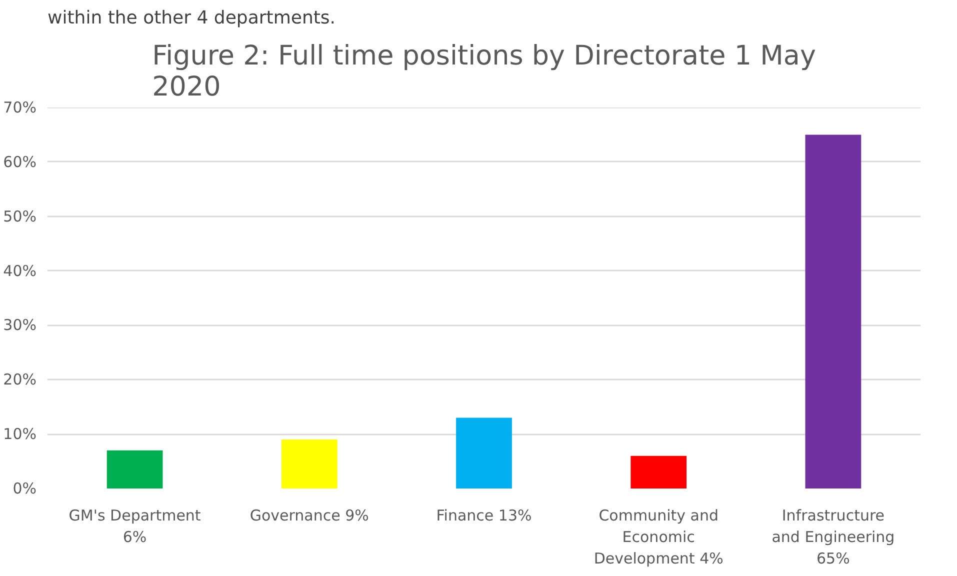 The image size is (957, 576). What do you see at coordinates (309, 515) in the screenshot?
I see `x-tick-label: Governance 9%` at bounding box center [309, 515].